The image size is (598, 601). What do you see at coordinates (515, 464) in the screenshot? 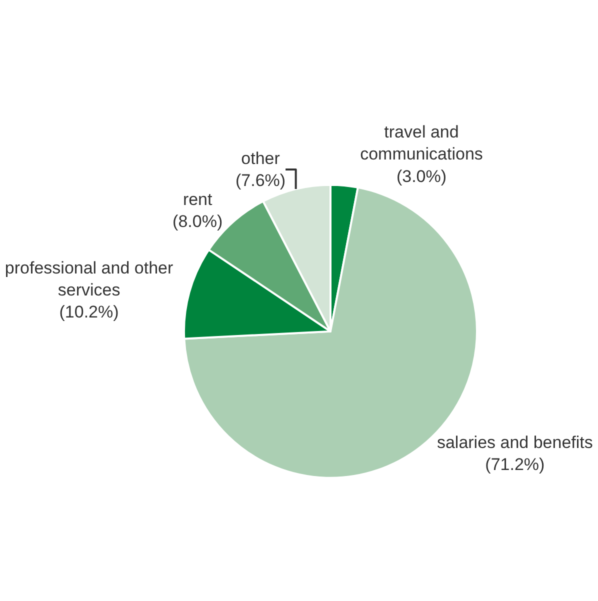
I see `data-label: (71.2%)` at bounding box center [515, 464].